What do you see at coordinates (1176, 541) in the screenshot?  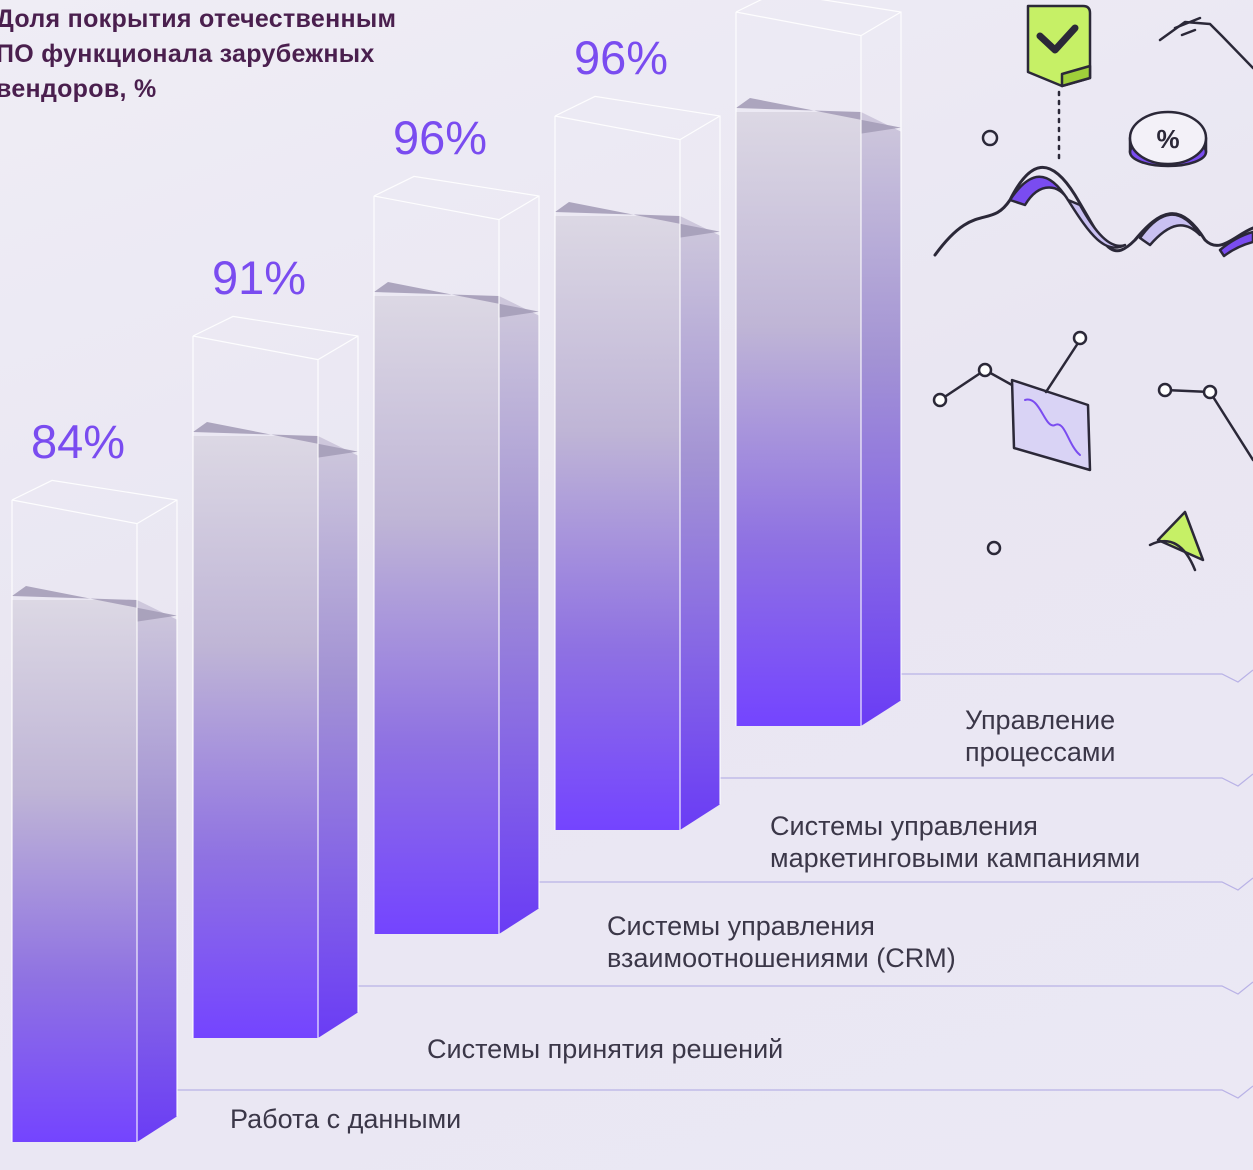 I see `tent-icon` at bounding box center [1176, 541].